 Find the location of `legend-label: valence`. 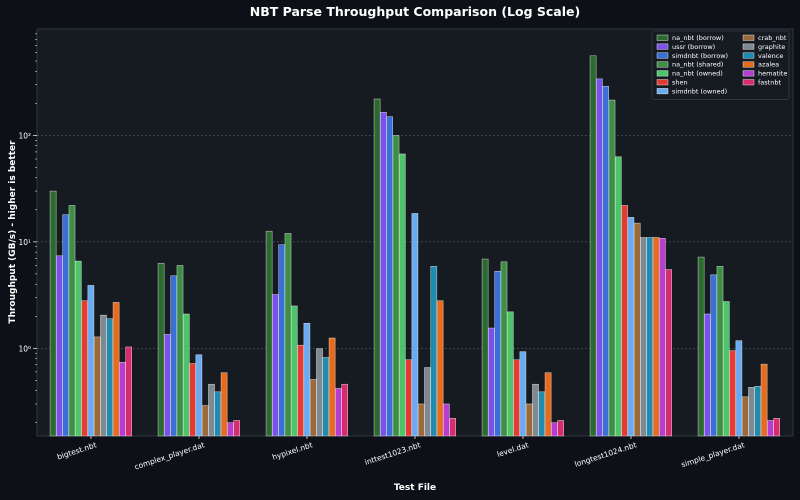

legend-label: valence is located at coordinates (770, 56).